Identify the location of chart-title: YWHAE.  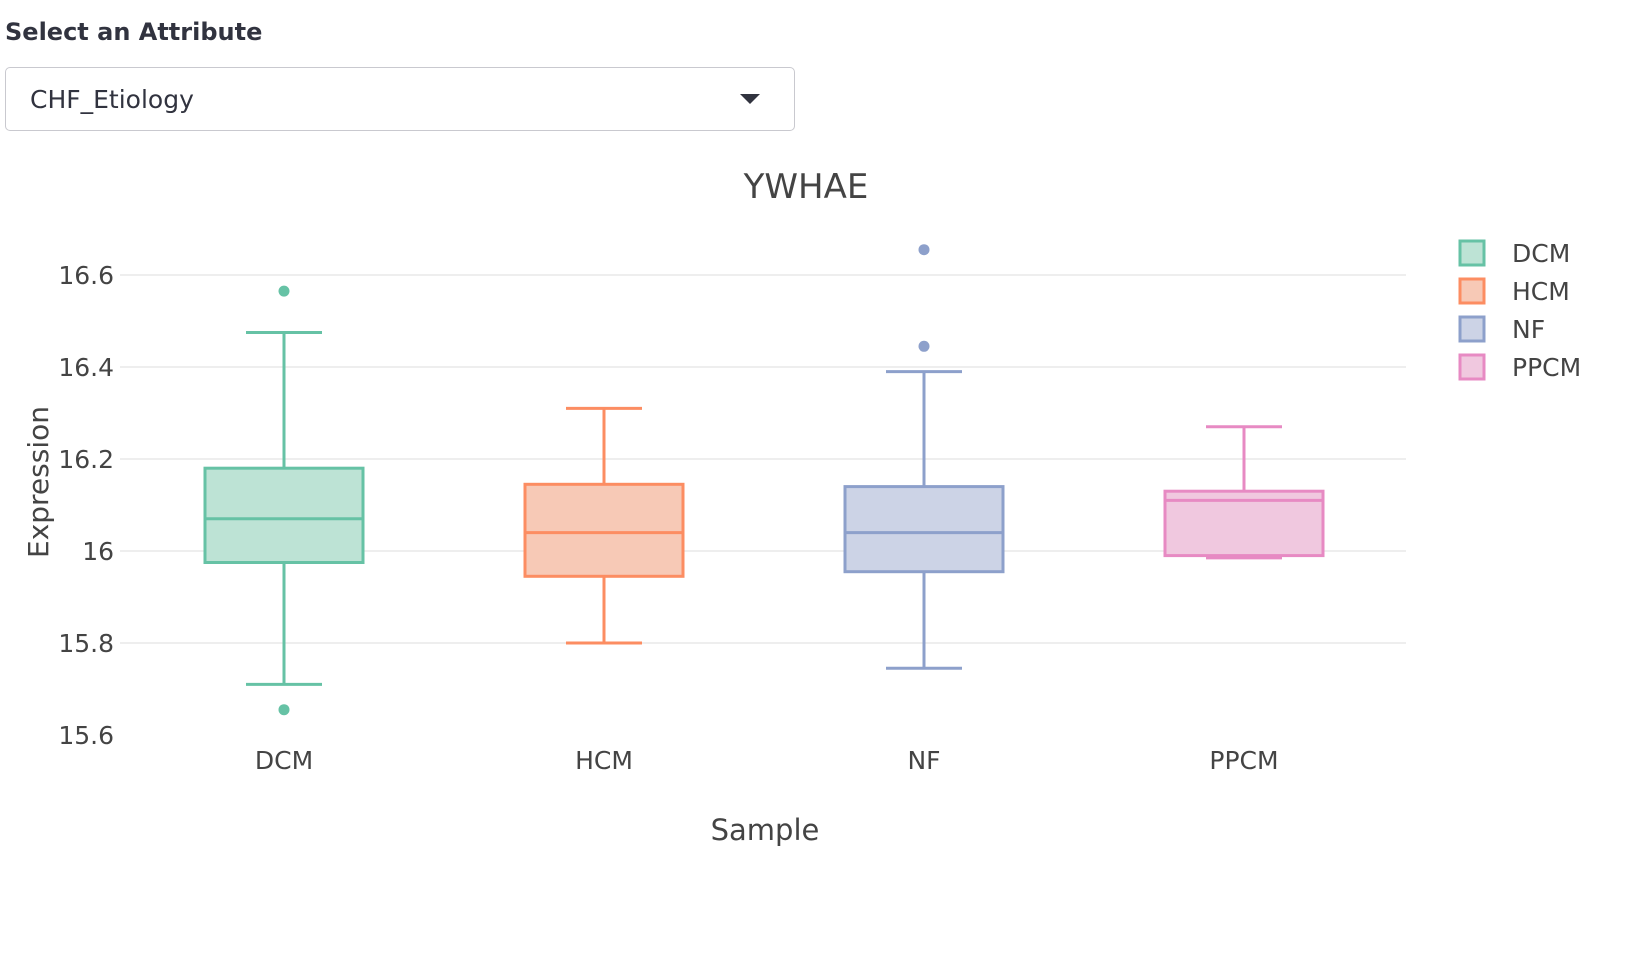
(806, 187).